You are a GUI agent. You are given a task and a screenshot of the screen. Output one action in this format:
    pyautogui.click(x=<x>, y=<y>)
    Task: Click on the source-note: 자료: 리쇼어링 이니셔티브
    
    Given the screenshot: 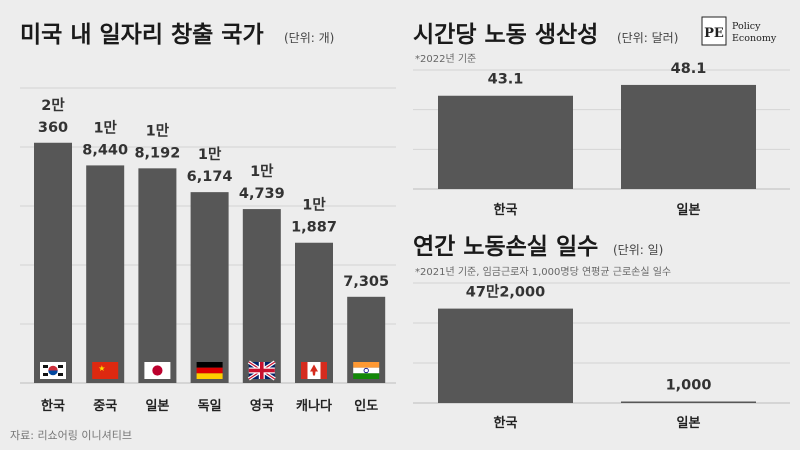 What is the action you would take?
    pyautogui.click(x=71, y=435)
    